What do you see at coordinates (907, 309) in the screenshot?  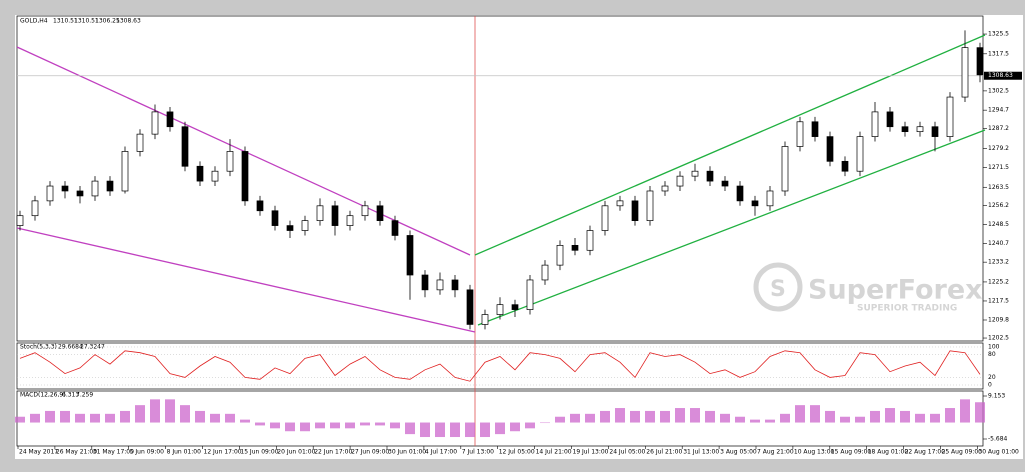 I see `tagline: SUPERIOR TRADING` at bounding box center [907, 309].